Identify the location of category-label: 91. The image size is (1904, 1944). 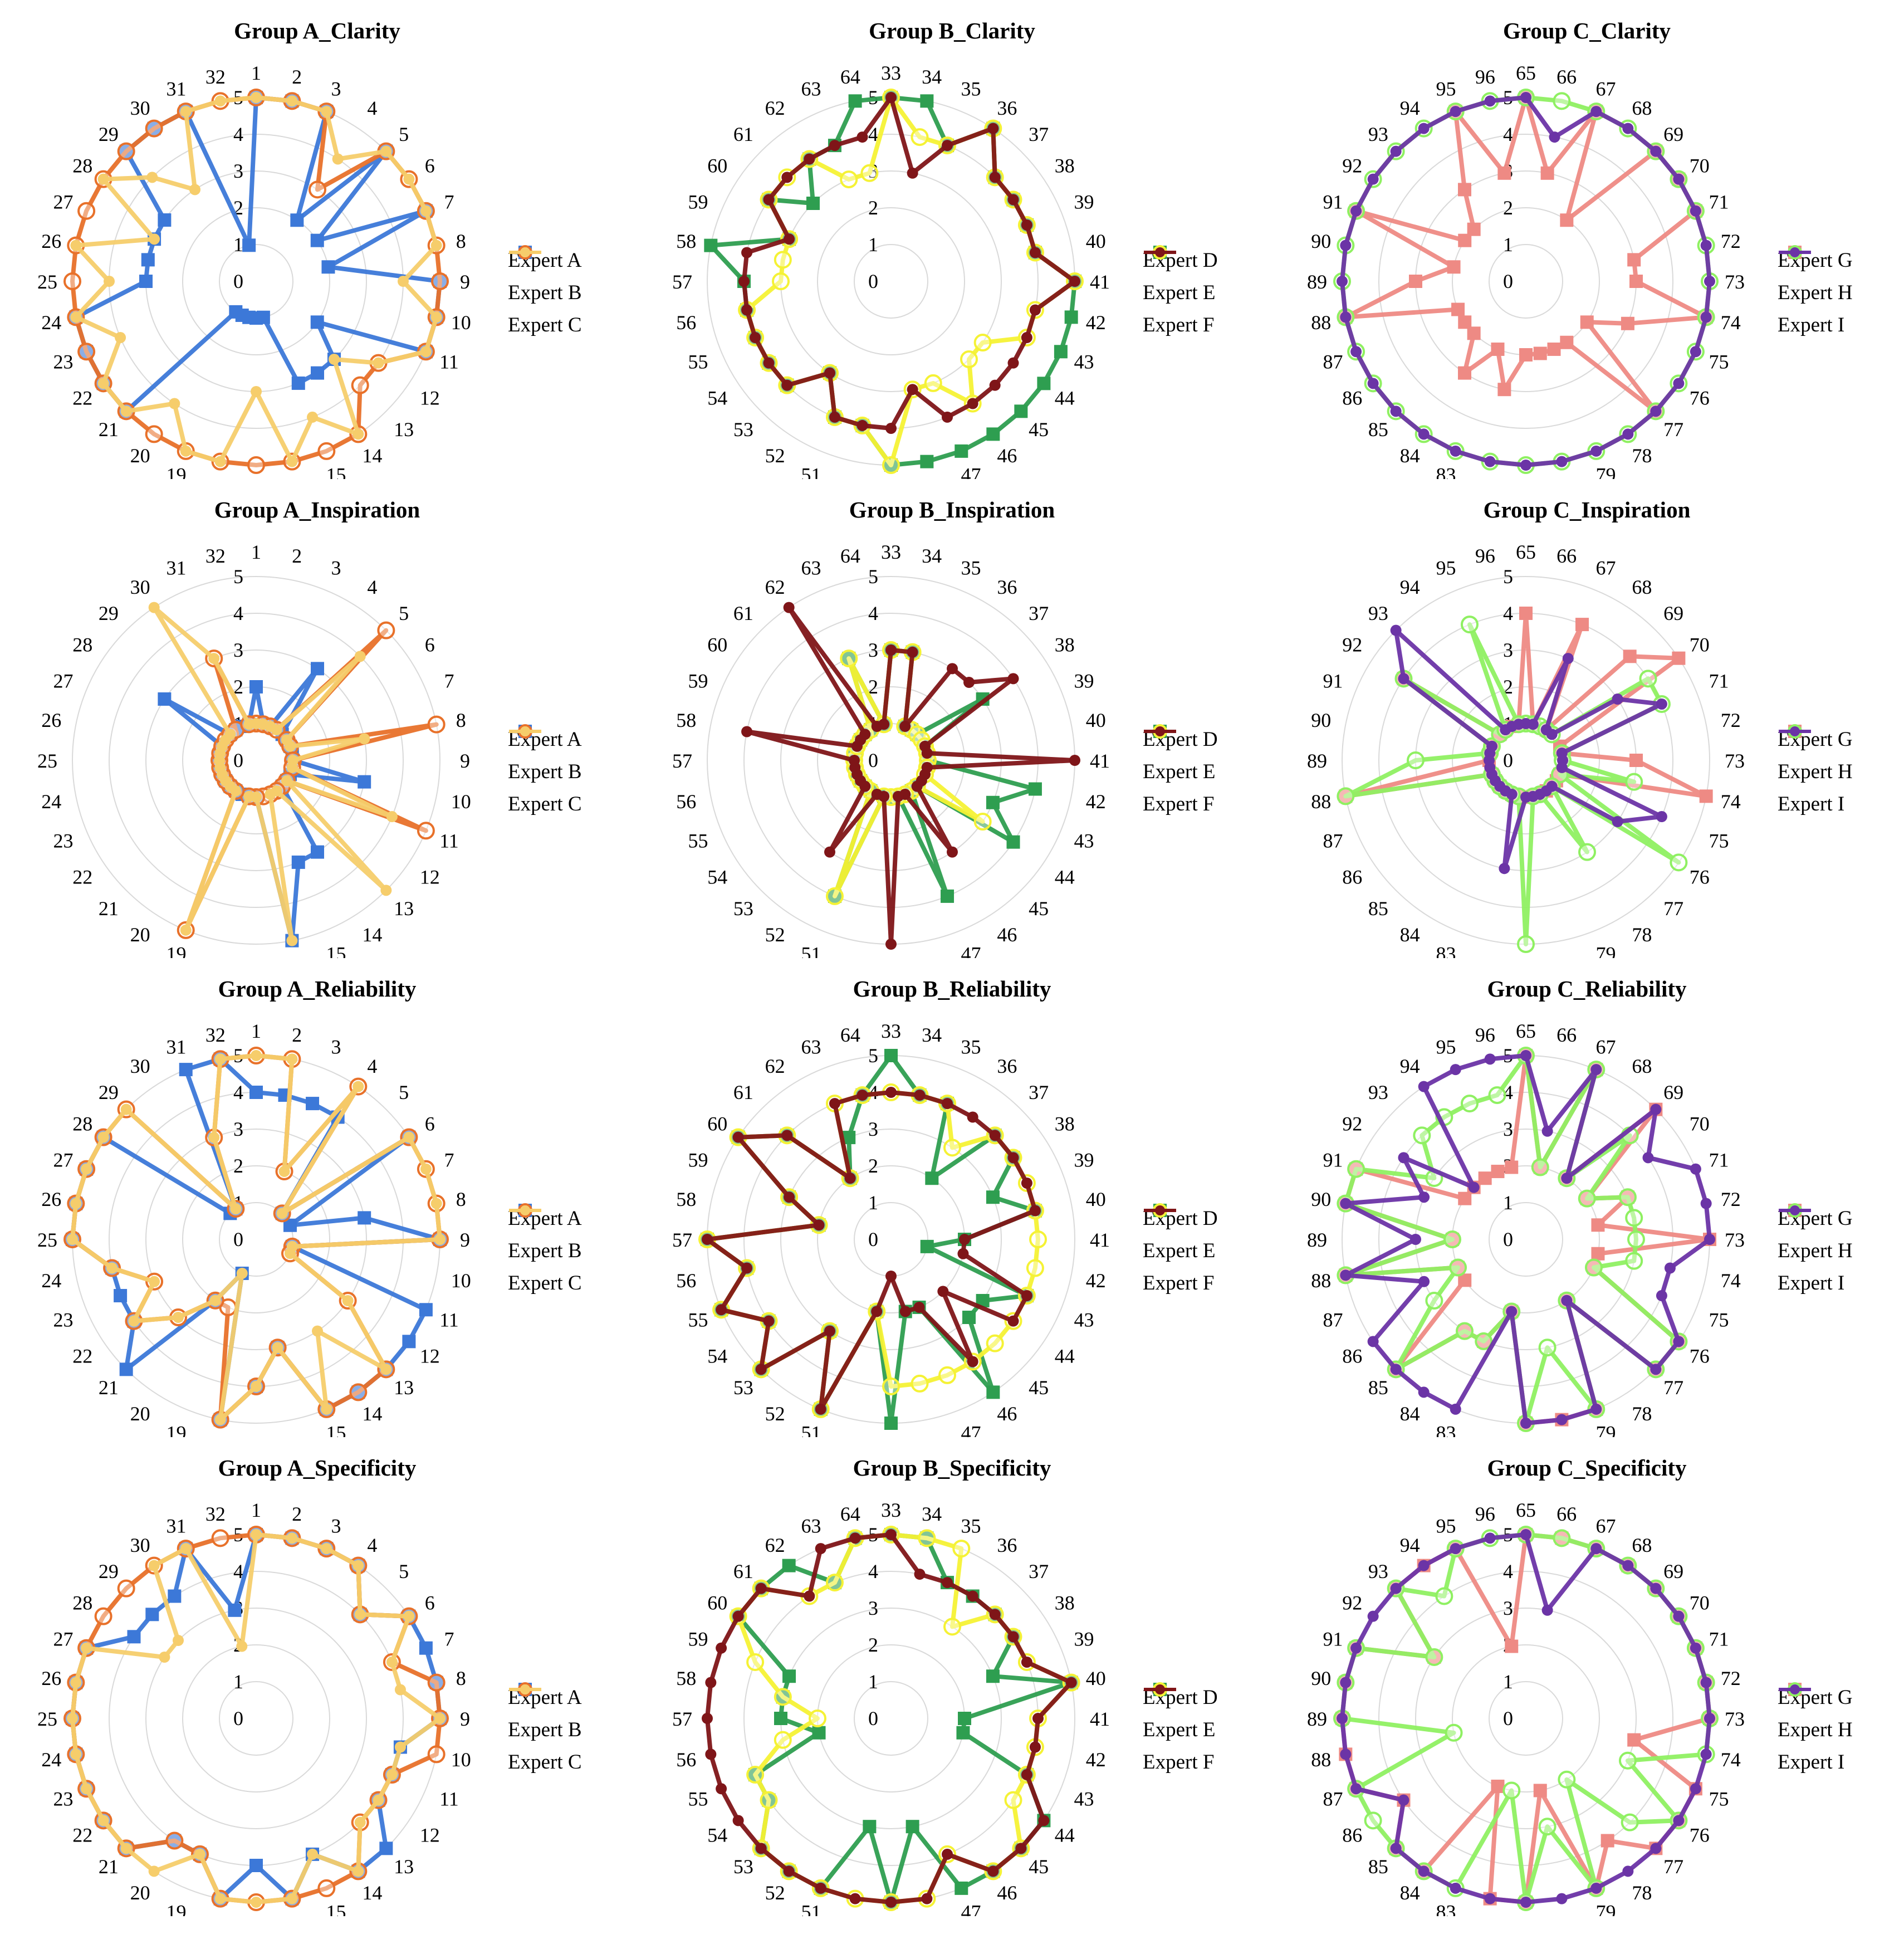
(1333, 681).